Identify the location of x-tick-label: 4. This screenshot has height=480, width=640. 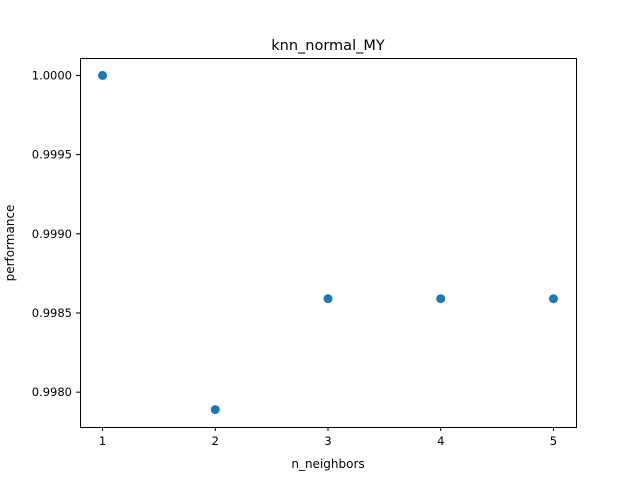
(440, 441).